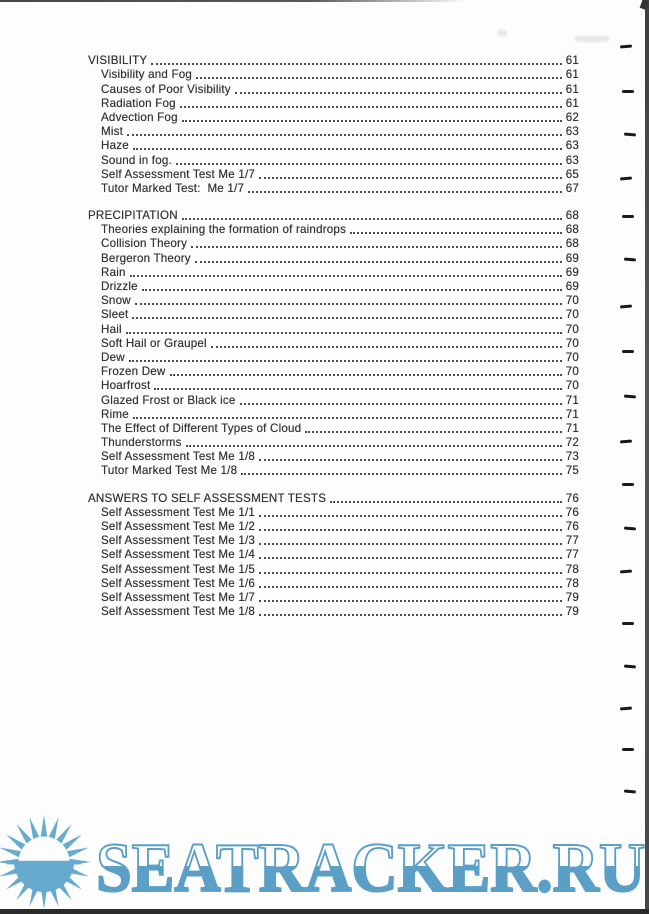 The image size is (649, 914). I want to click on toc-entry-label: Self Assessment Test Me 1/6, so click(178, 583).